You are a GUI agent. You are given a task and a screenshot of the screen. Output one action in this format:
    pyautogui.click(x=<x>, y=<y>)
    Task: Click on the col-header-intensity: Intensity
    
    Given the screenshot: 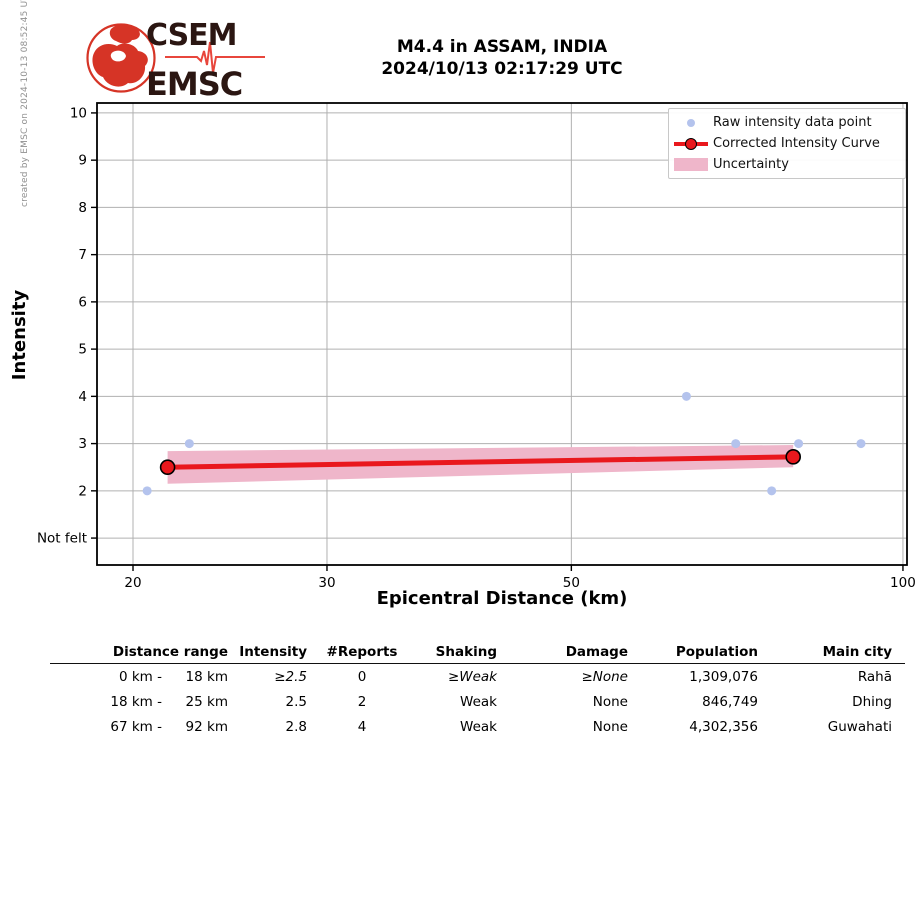 What is the action you would take?
    pyautogui.click(x=273, y=651)
    